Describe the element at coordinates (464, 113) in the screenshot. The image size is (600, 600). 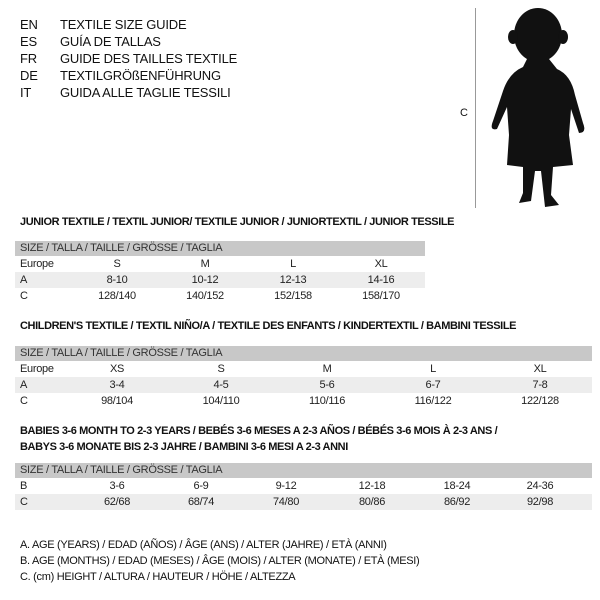
I see `height-measure-label: C` at that location.